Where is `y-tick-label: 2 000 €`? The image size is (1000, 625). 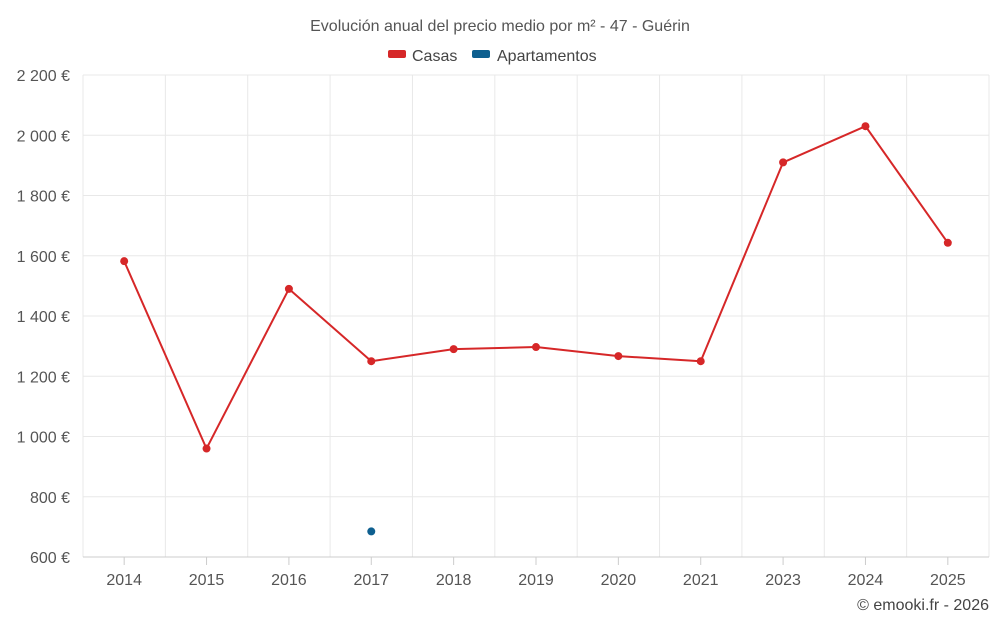
y-tick-label: 2 000 € is located at coordinates (43, 136).